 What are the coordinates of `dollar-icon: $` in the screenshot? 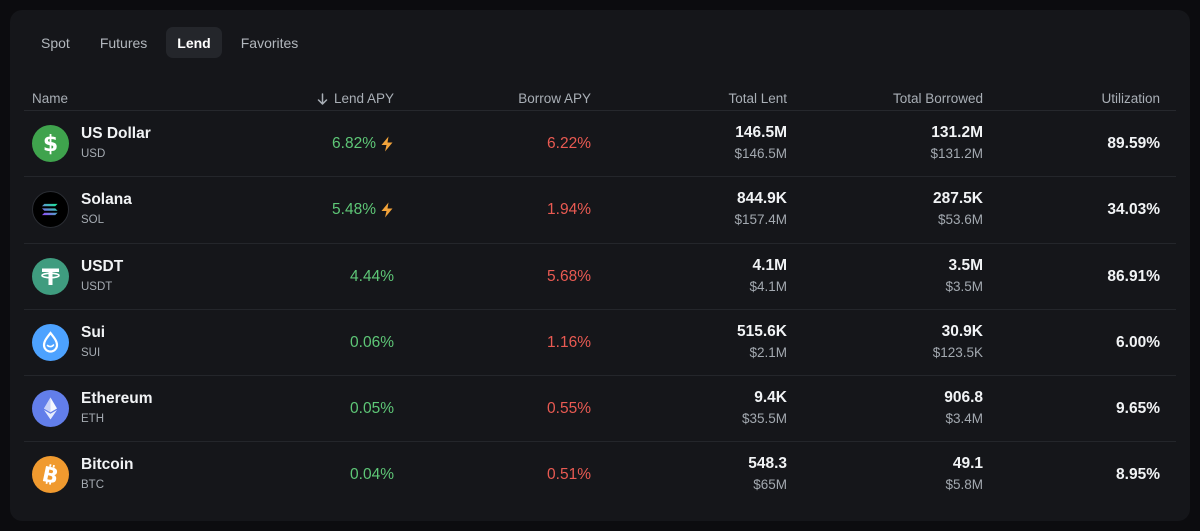 It's located at (50, 143).